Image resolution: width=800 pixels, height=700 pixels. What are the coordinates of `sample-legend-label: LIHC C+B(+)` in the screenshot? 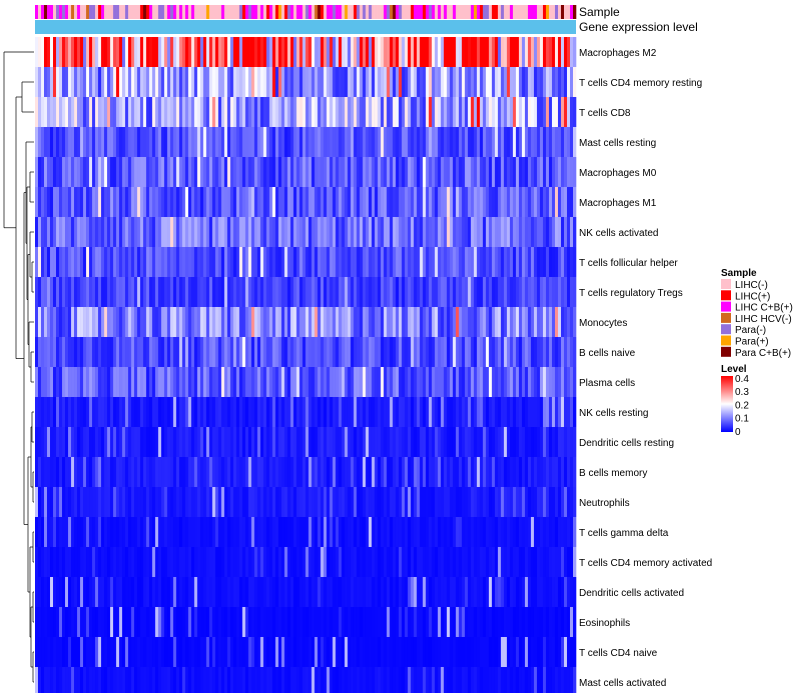 It's located at (764, 308).